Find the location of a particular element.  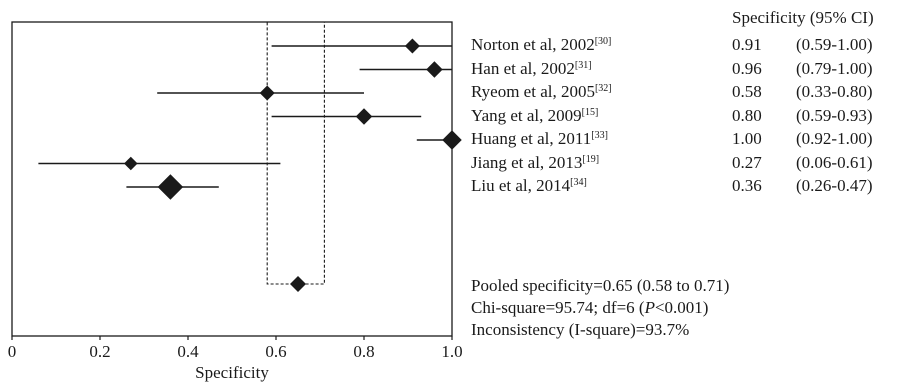

p-symbol: P is located at coordinates (649, 307).